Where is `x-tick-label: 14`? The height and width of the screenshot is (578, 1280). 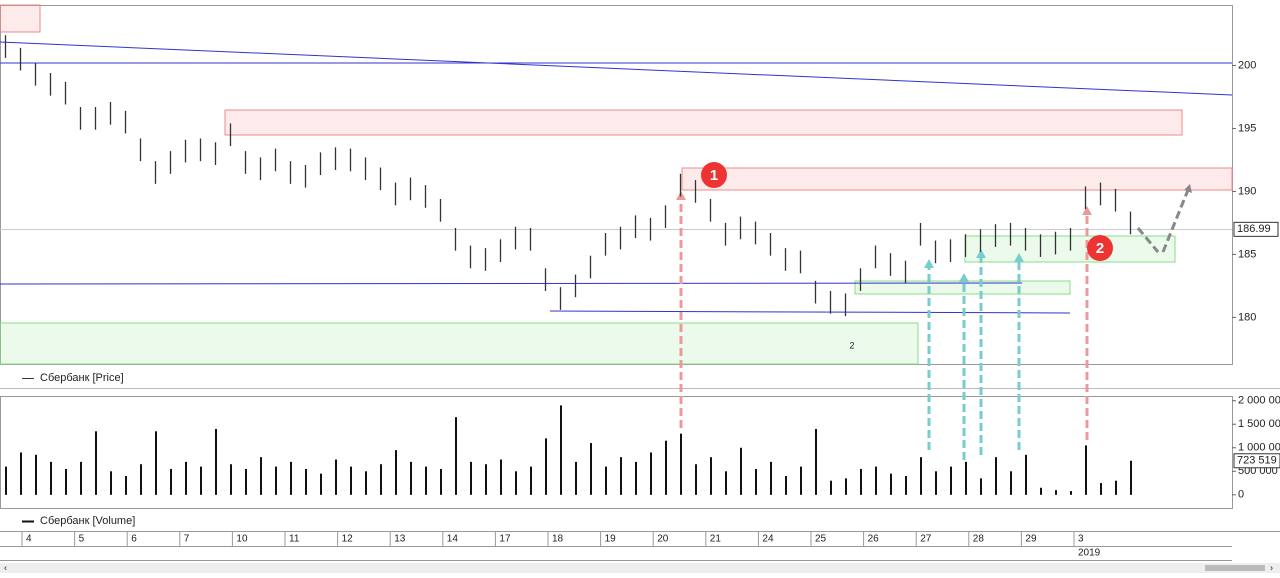
x-tick-label: 14 is located at coordinates (453, 539).